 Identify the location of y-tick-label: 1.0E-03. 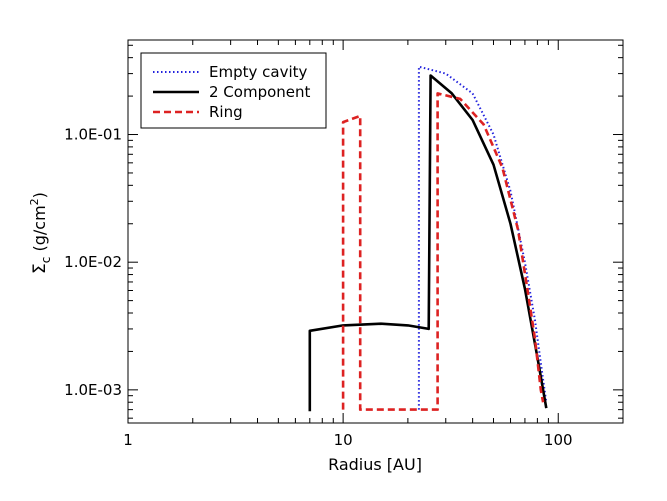
(93, 390).